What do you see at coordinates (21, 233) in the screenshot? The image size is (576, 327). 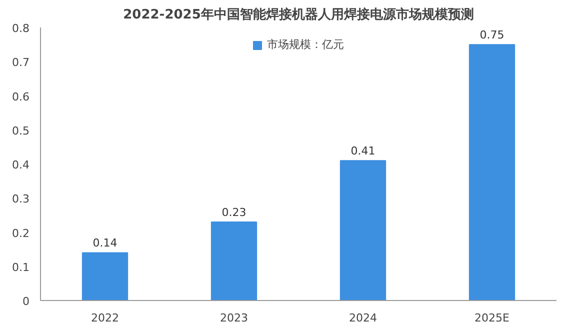 I see `y-tick-label: 0.2` at bounding box center [21, 233].